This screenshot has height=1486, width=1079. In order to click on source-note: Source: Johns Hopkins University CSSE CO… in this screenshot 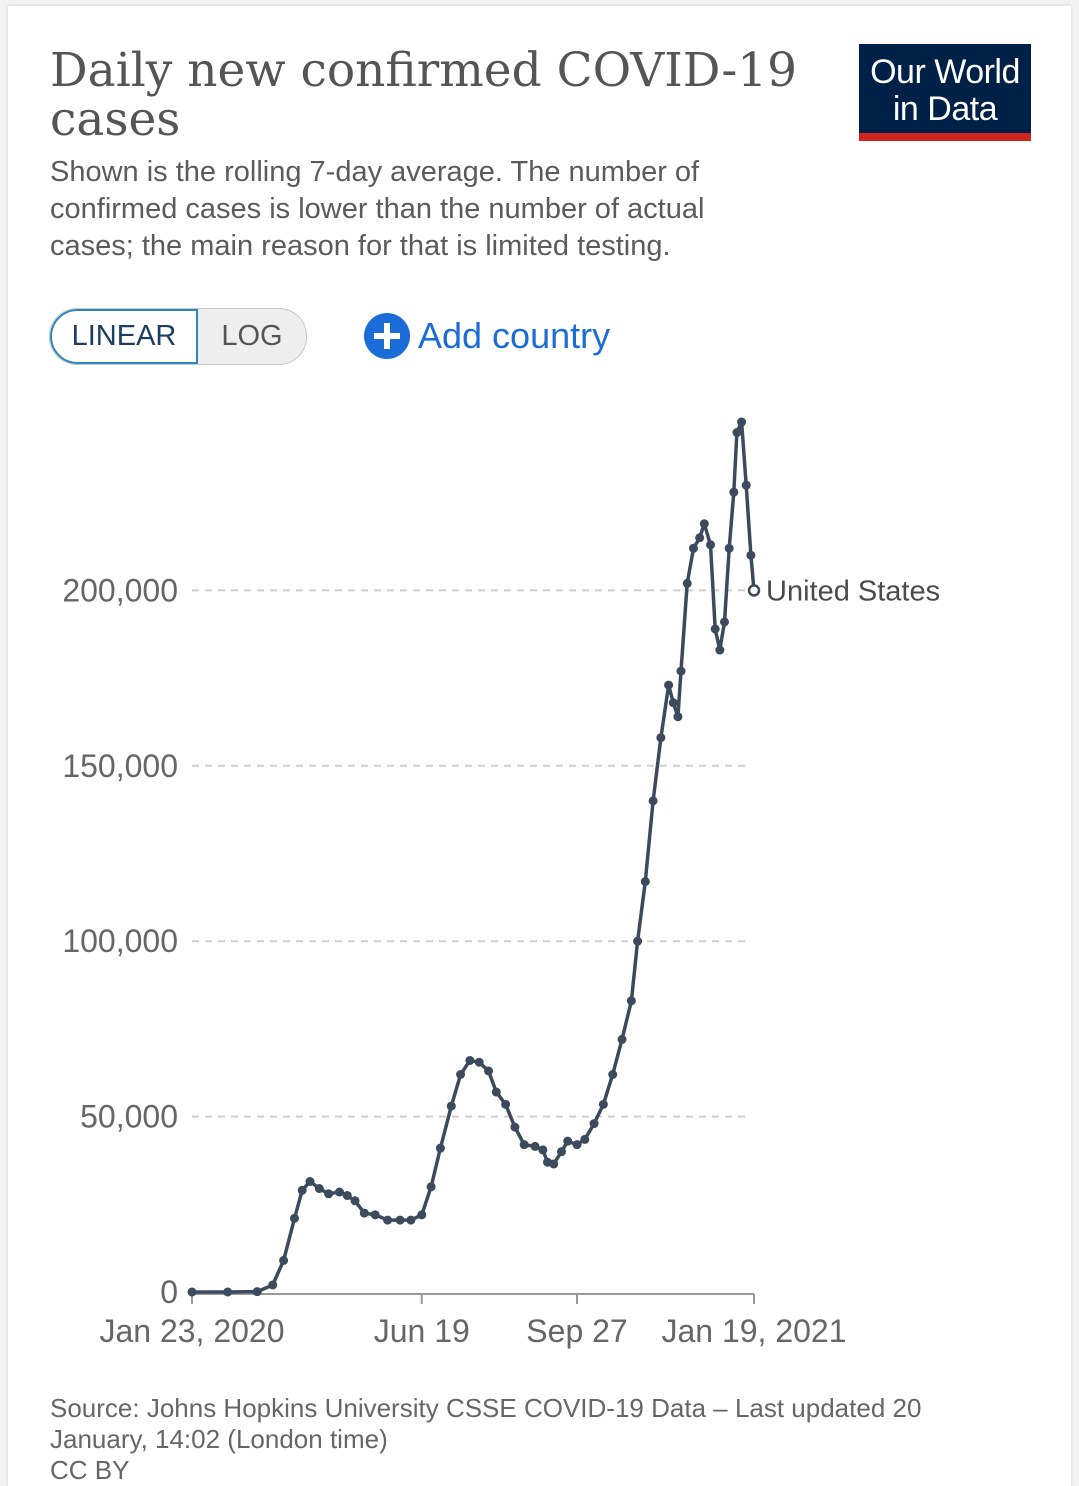, I will do `click(486, 1423)`.